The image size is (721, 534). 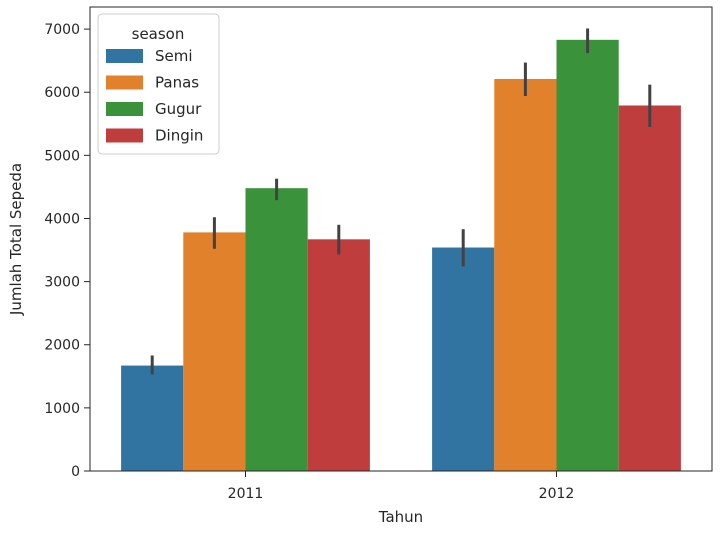 What do you see at coordinates (124, 109) in the screenshot?
I see `legend-swatch-gugur` at bounding box center [124, 109].